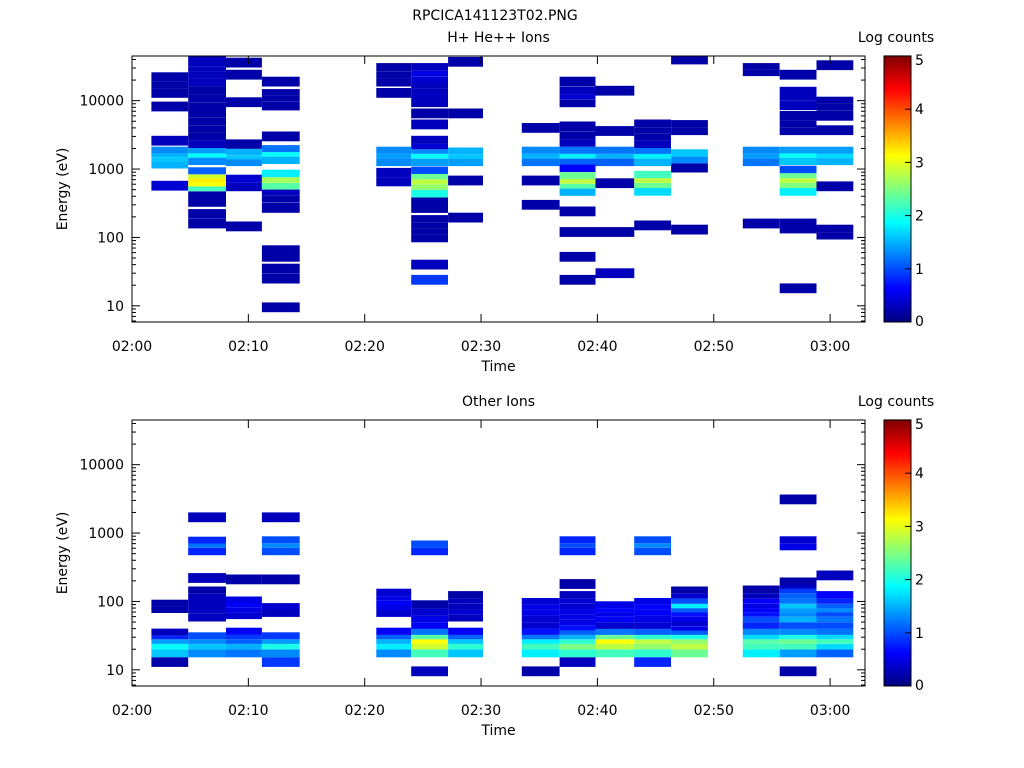 This screenshot has width=1024, height=768. I want to click on y-tick-label: 10, so click(115, 307).